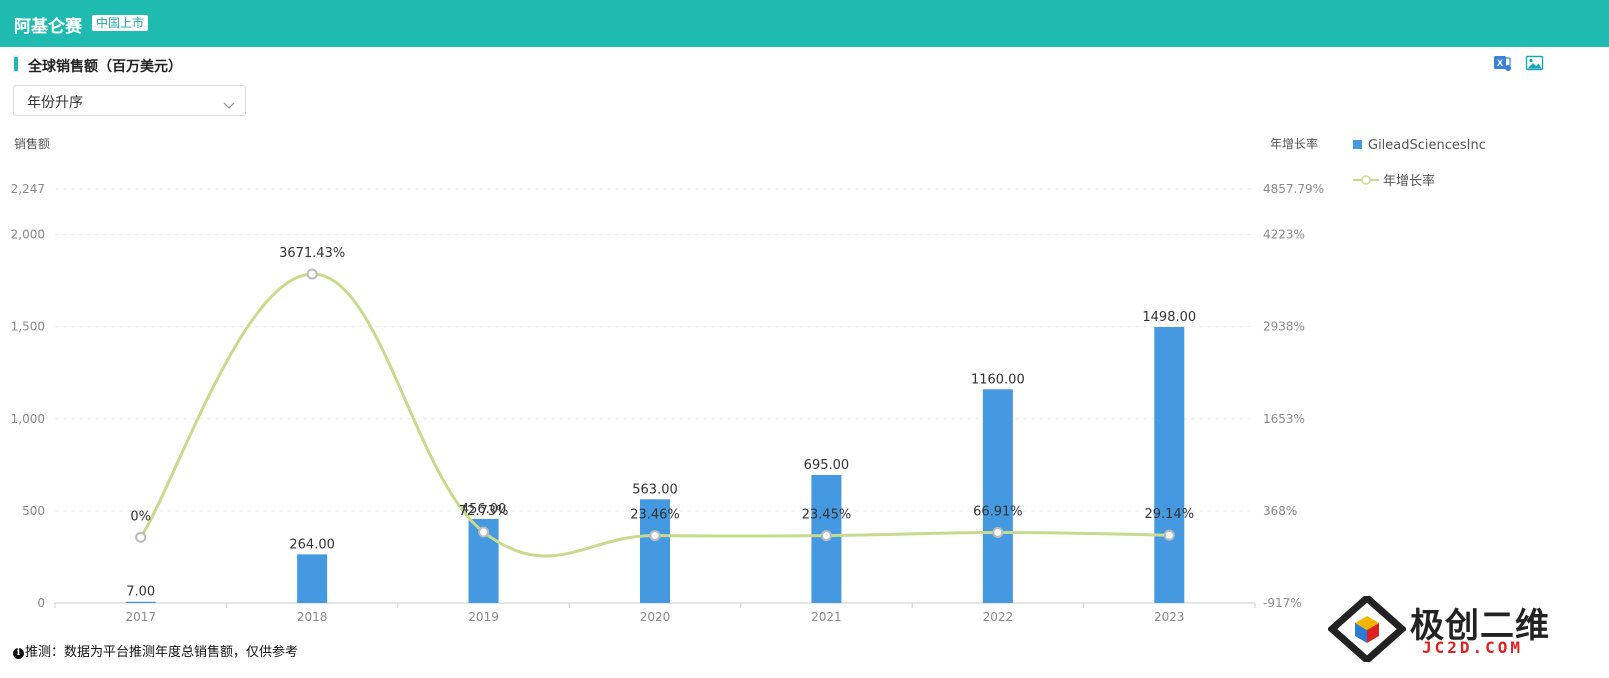 This screenshot has width=1609, height=678. I want to click on sort-select: 年份升序, so click(129, 100).